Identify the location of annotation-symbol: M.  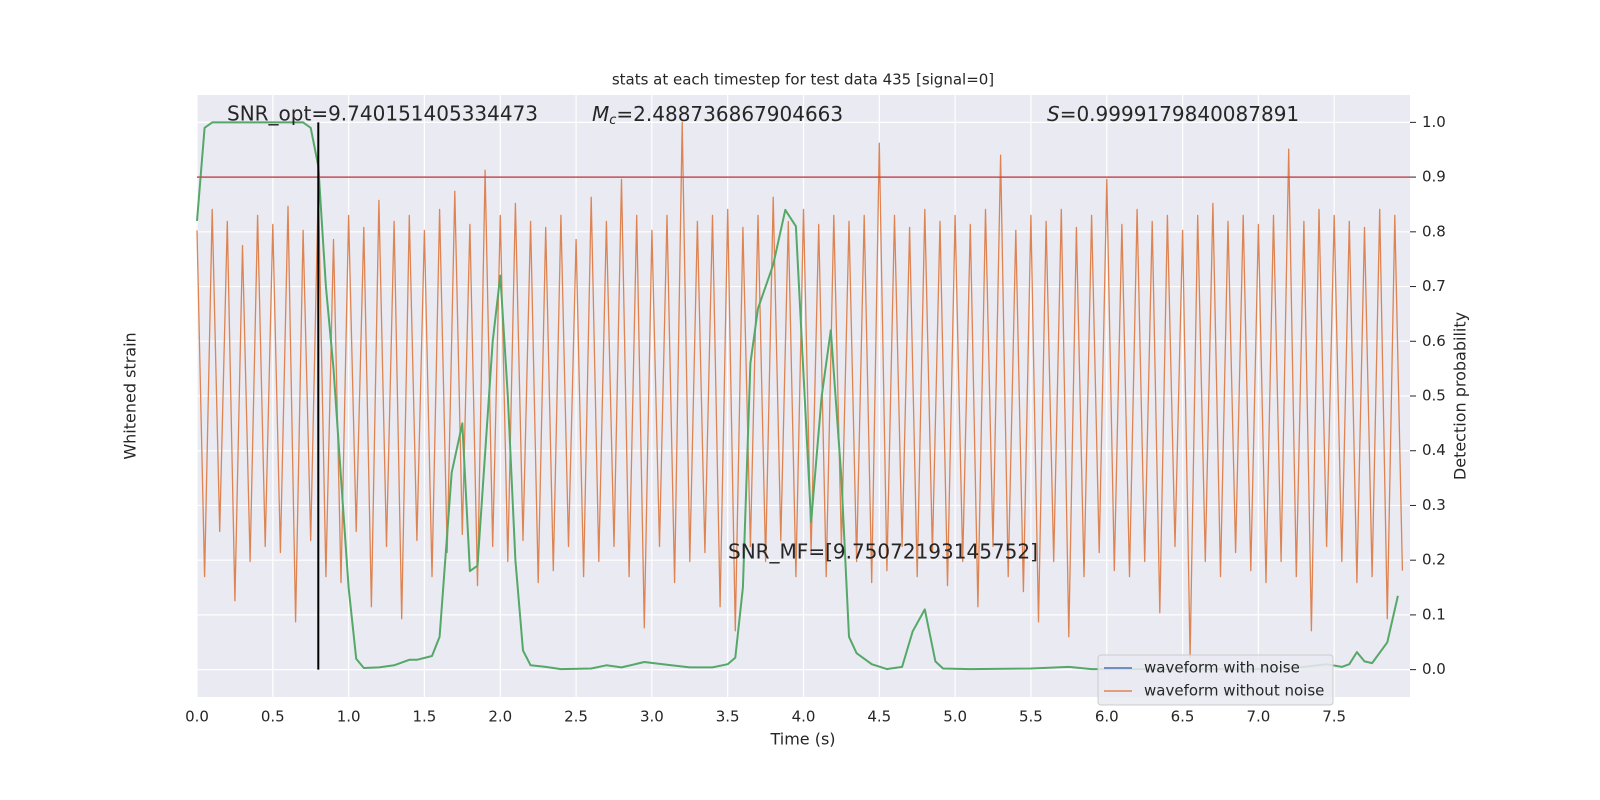
(600, 114).